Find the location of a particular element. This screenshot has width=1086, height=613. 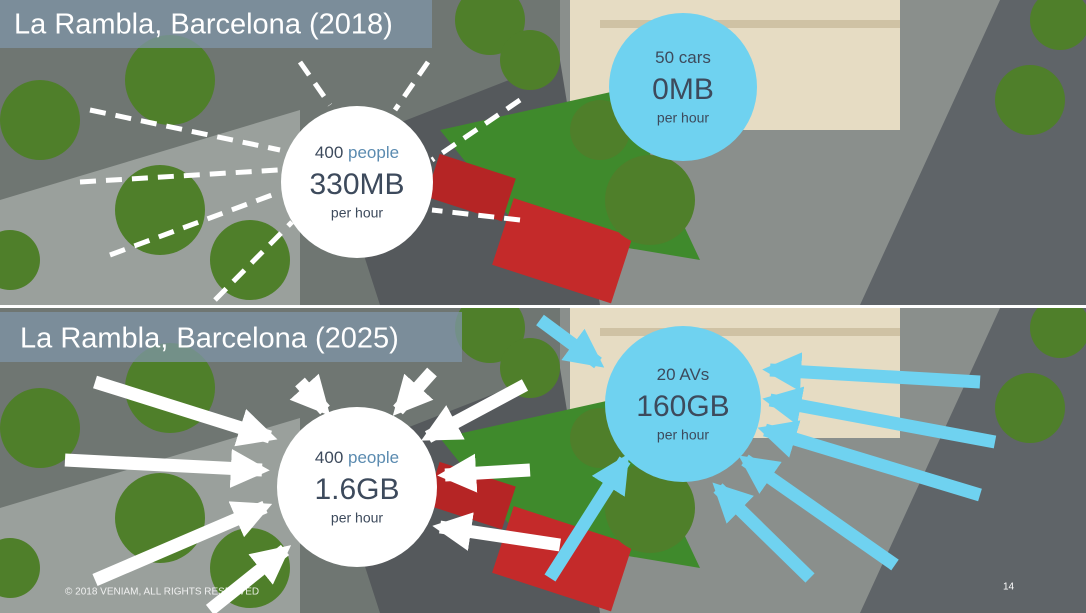

count: 50 is located at coordinates (664, 57).